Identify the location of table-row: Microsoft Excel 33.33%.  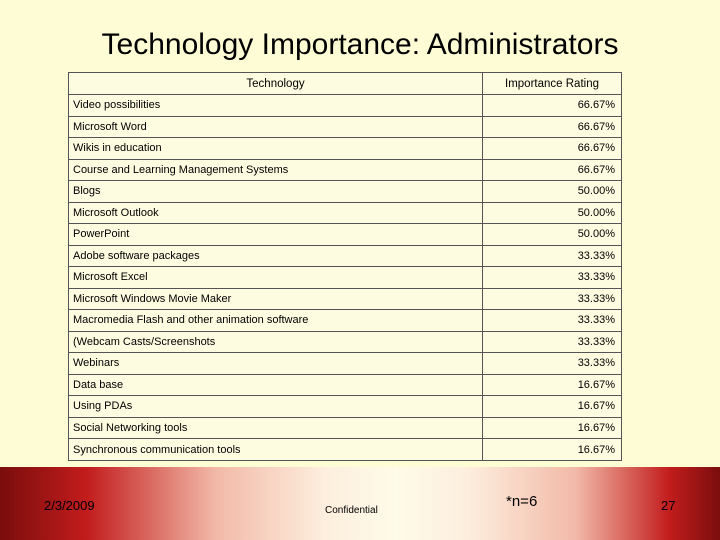
(345, 277).